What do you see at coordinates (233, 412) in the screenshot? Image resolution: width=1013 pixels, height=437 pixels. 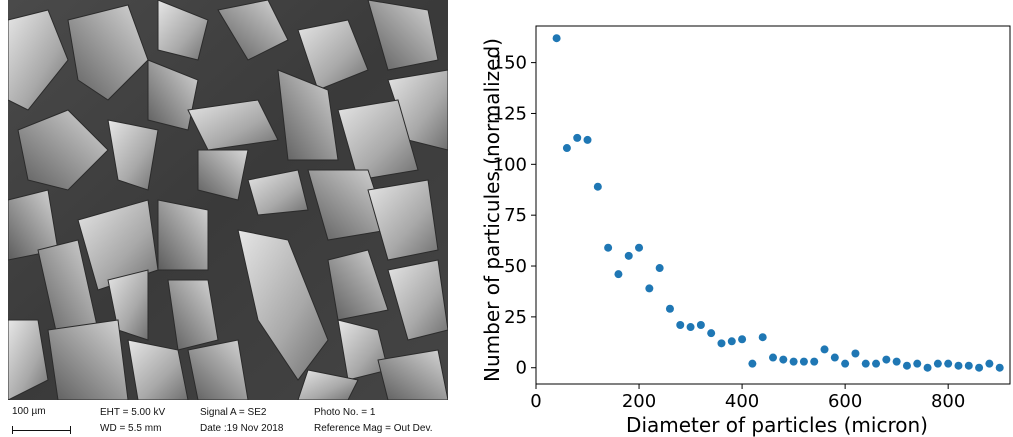 I see `signal-value: Signal A = SE2` at bounding box center [233, 412].